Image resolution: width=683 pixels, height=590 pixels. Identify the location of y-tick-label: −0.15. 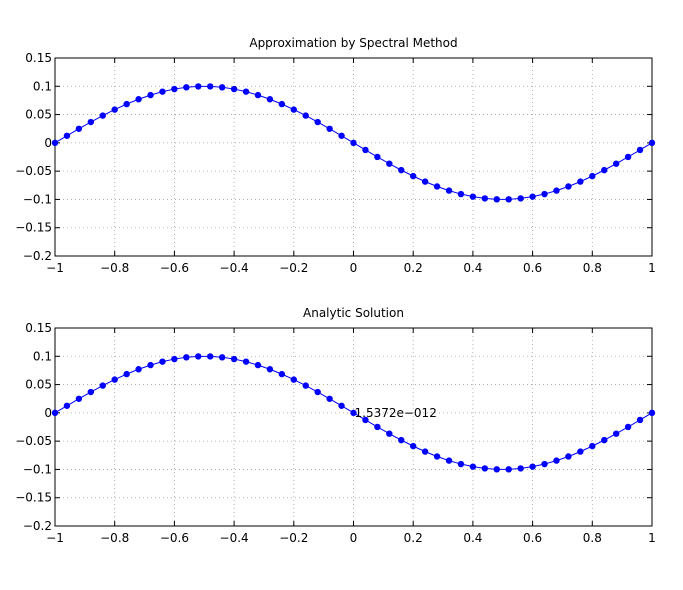
(33, 498).